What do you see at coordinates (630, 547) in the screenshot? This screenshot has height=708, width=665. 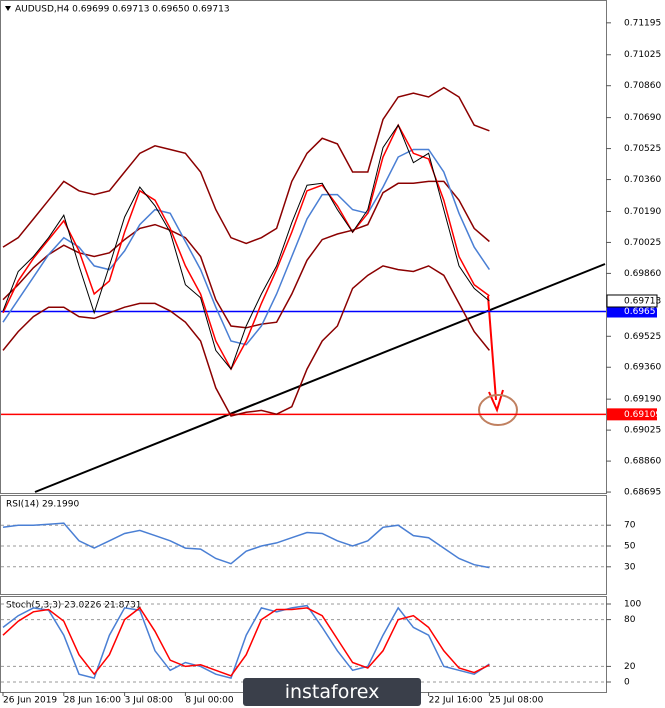 I see `y-tick-label: 50` at bounding box center [630, 547].